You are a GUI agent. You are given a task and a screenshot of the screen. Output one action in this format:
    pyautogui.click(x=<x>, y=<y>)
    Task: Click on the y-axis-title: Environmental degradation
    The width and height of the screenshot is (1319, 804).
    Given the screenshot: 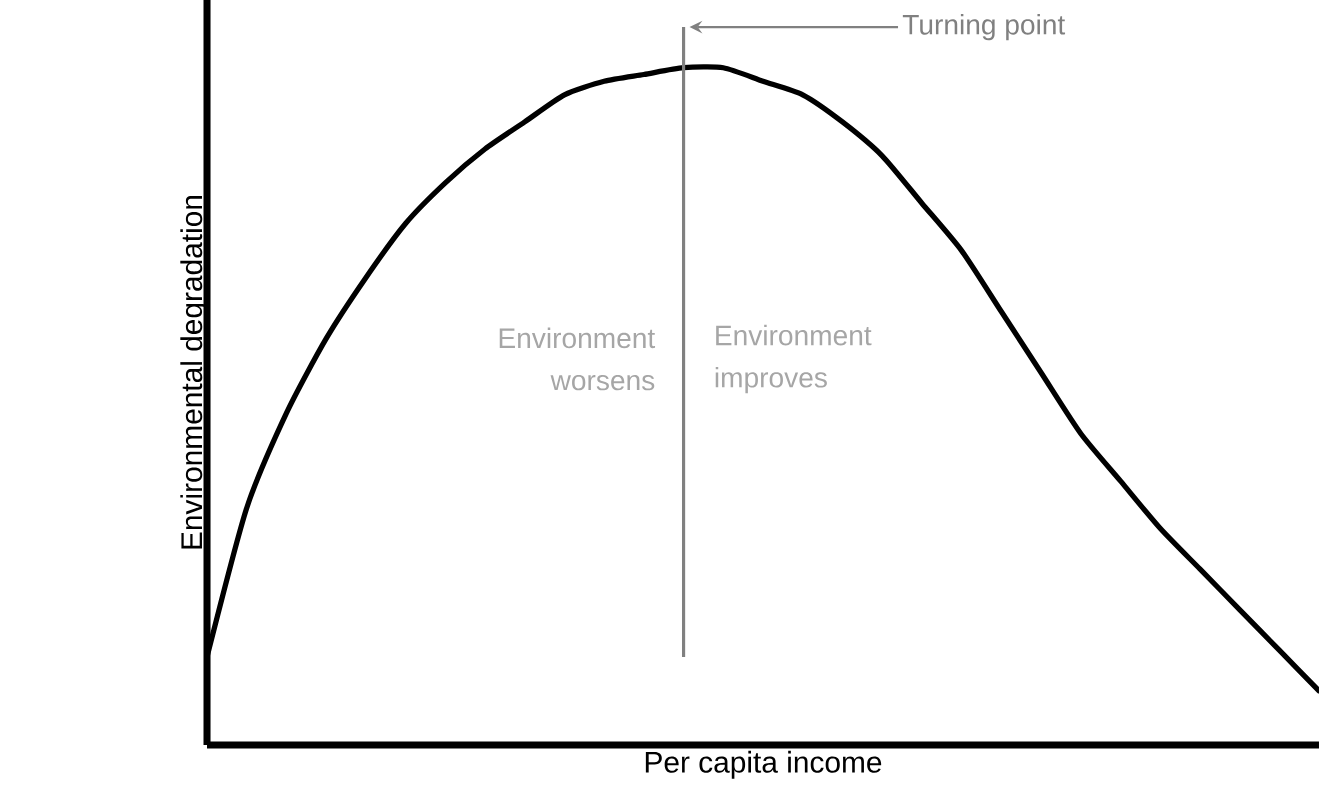 What is the action you would take?
    pyautogui.click(x=194, y=372)
    